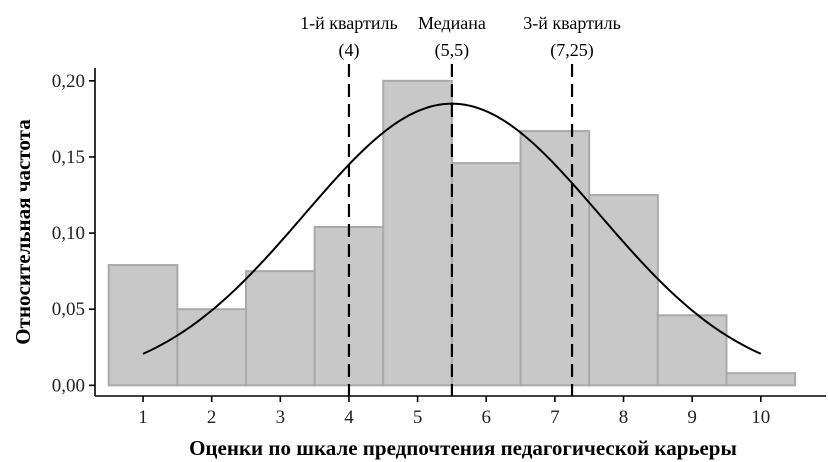  What do you see at coordinates (452, 23) in the screenshot?
I see `reference-line-label-2: Медиана` at bounding box center [452, 23].